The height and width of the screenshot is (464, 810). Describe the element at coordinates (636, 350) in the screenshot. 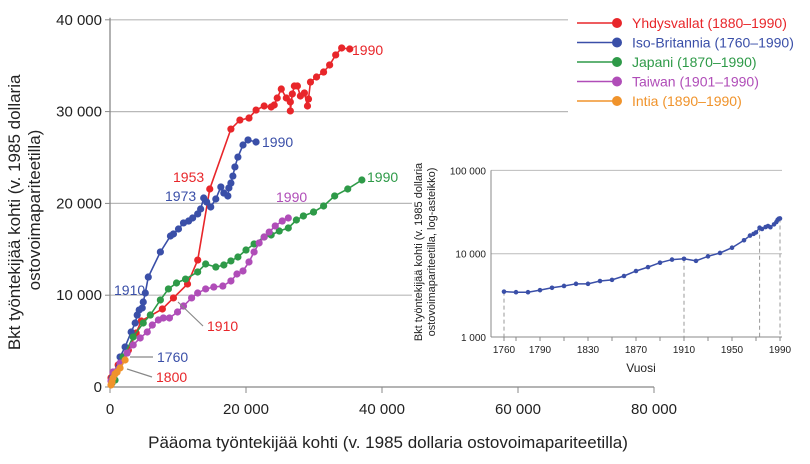

I see `inset-x-tick-label: 1870` at that location.